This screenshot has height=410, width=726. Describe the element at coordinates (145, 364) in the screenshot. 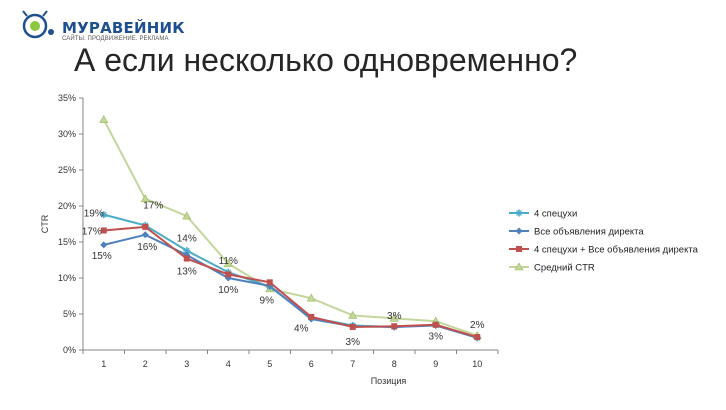

I see `x-tick-label: 2` at that location.